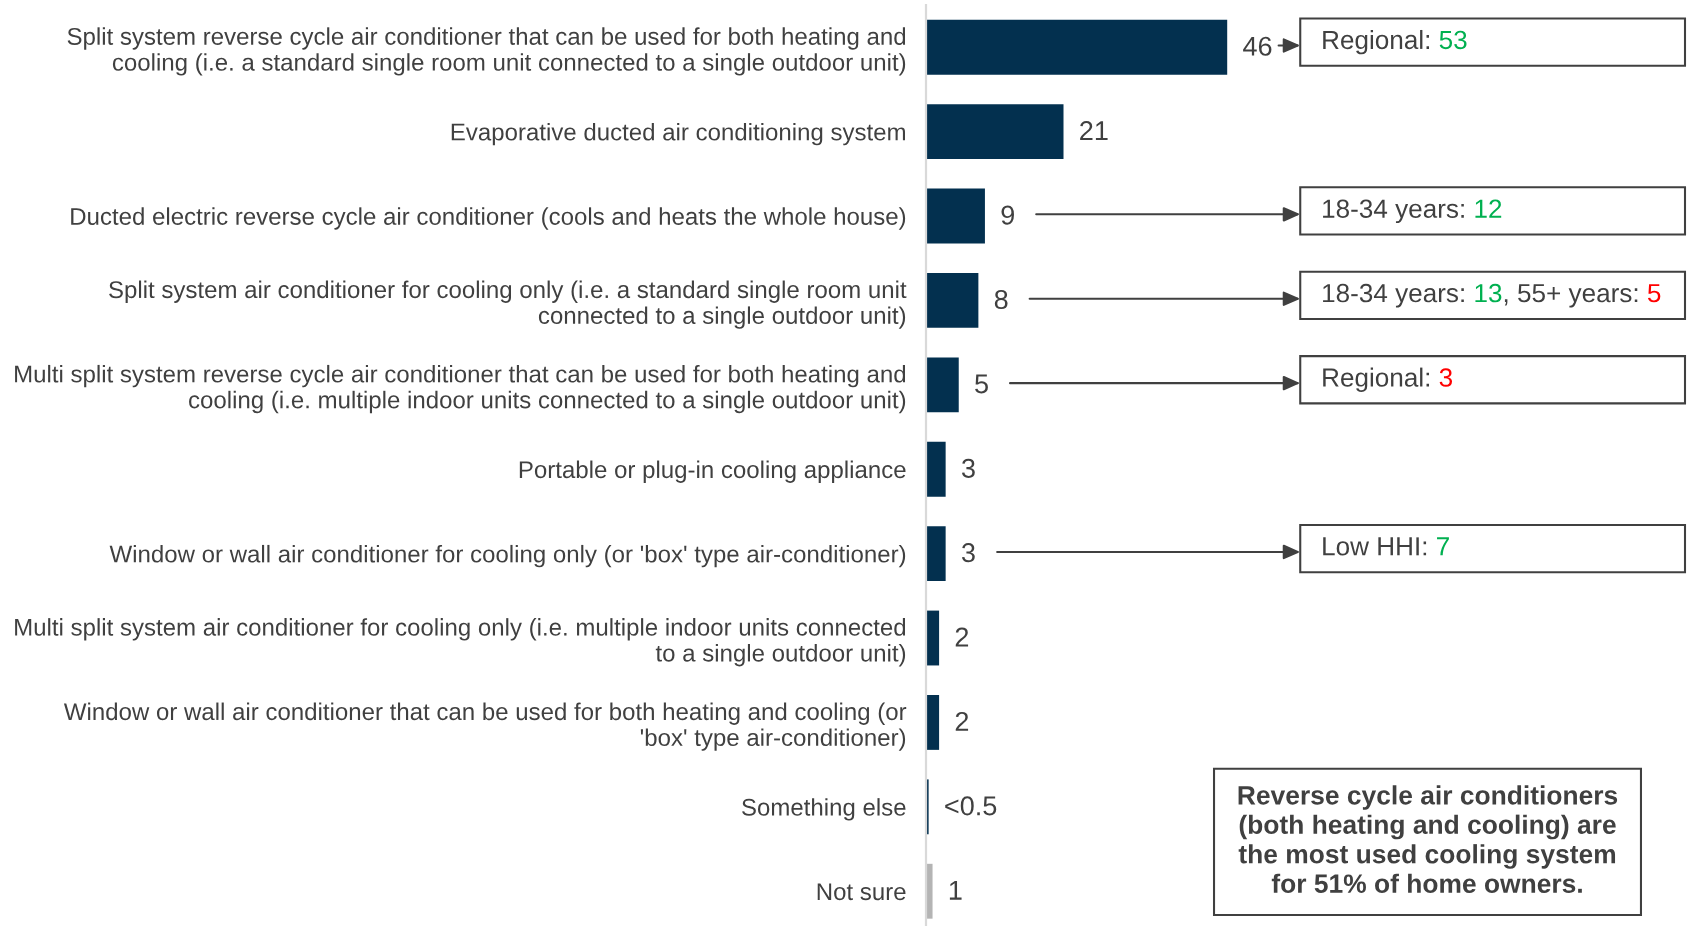 The height and width of the screenshot is (934, 1696). What do you see at coordinates (1094, 130) in the screenshot?
I see `data-label: 21` at bounding box center [1094, 130].